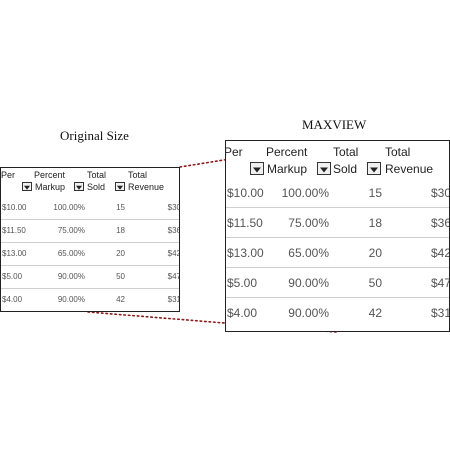  I want to click on caption-maxview: MAXVIEW, so click(334, 124).